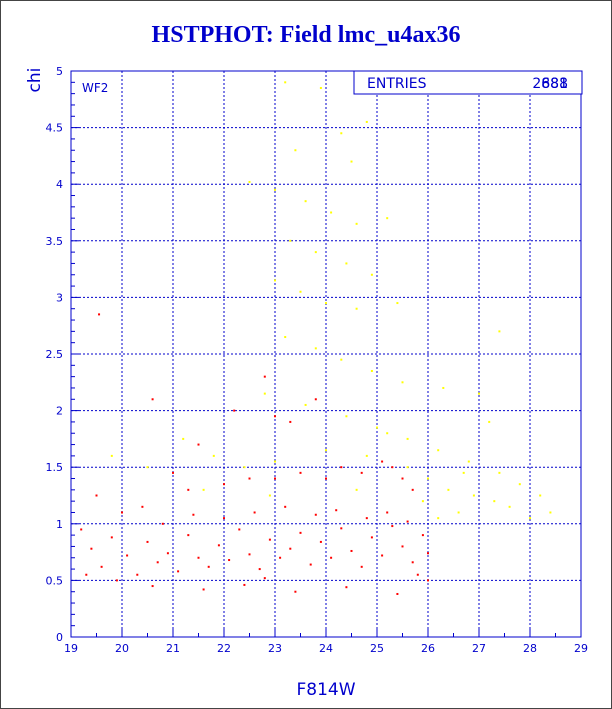  I want to click on panel-label: WF2, so click(95, 88).